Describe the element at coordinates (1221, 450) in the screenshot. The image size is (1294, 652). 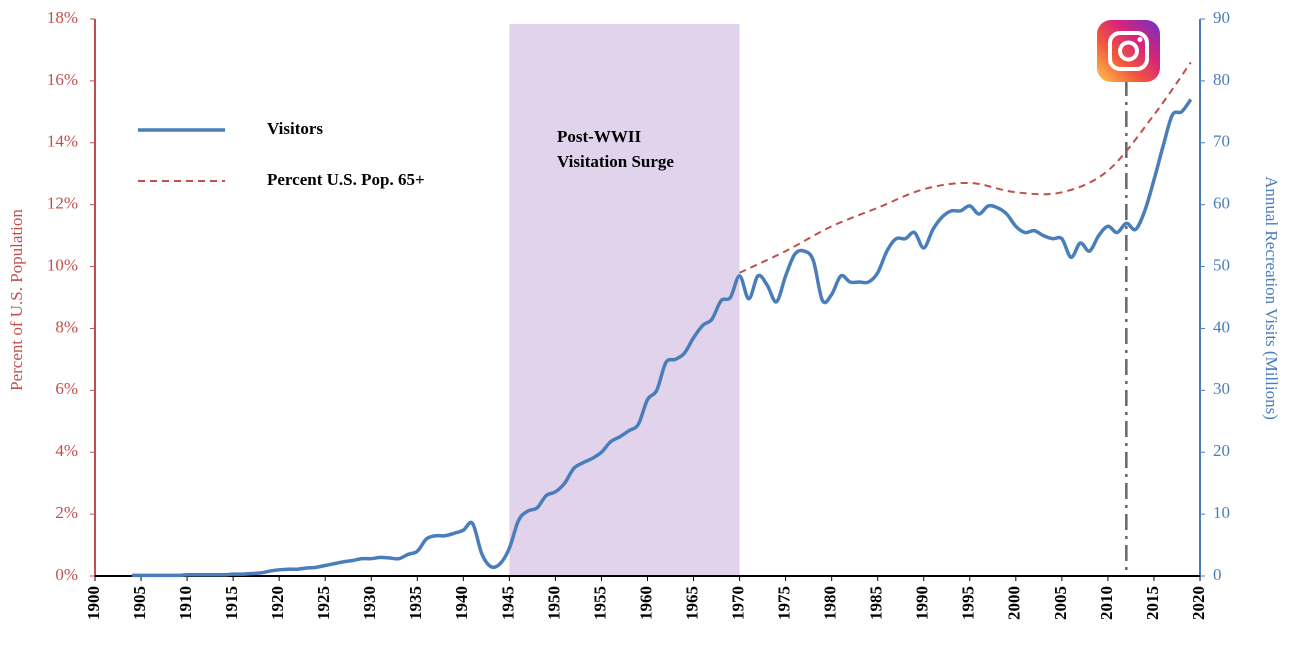
I see `y2-tick-label: 20` at that location.